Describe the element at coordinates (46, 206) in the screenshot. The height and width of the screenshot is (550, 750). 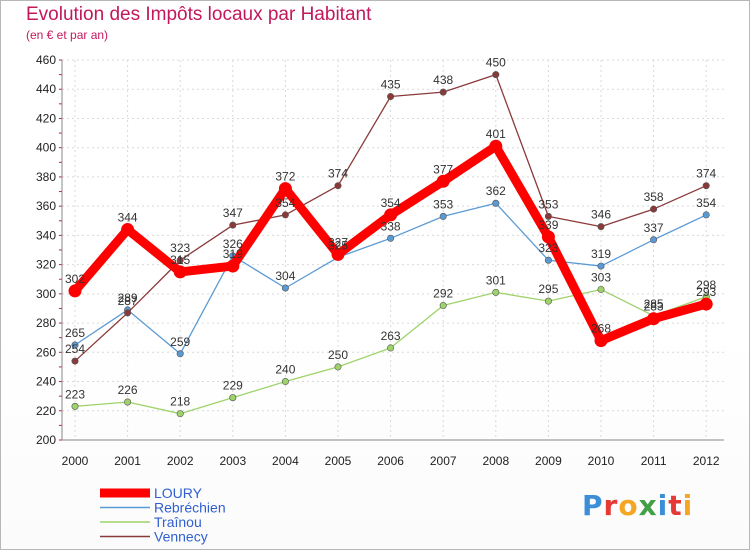
I see `y-tick-label: 360` at that location.